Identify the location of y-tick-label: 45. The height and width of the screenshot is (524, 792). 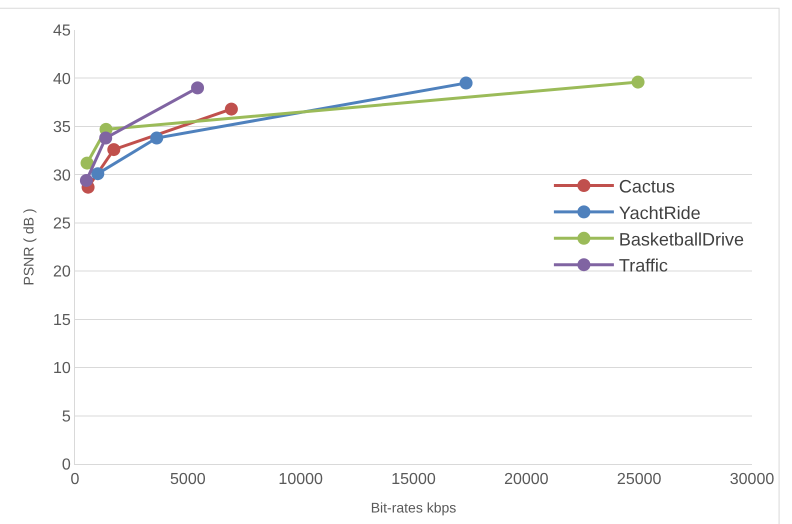
(62, 31).